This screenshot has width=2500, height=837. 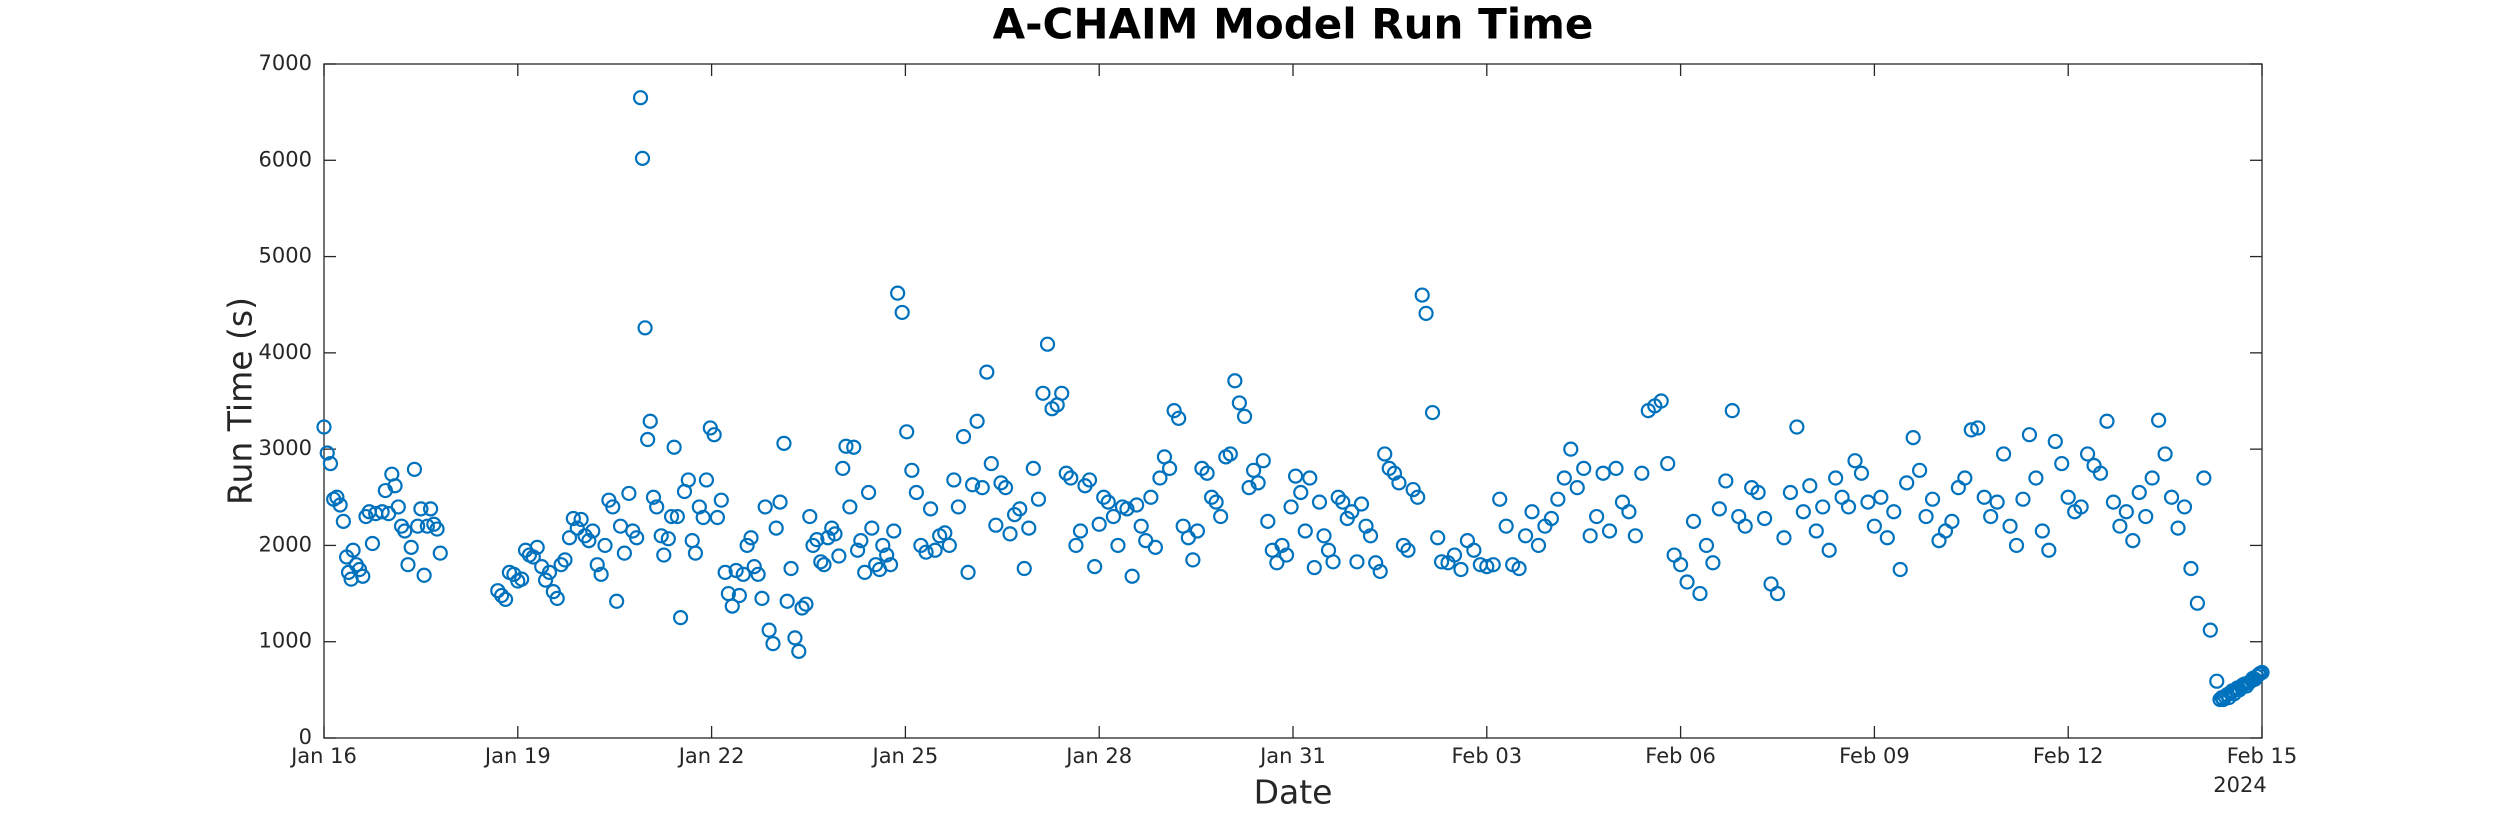 I want to click on x-axis-label: Date, so click(x=1293, y=792).